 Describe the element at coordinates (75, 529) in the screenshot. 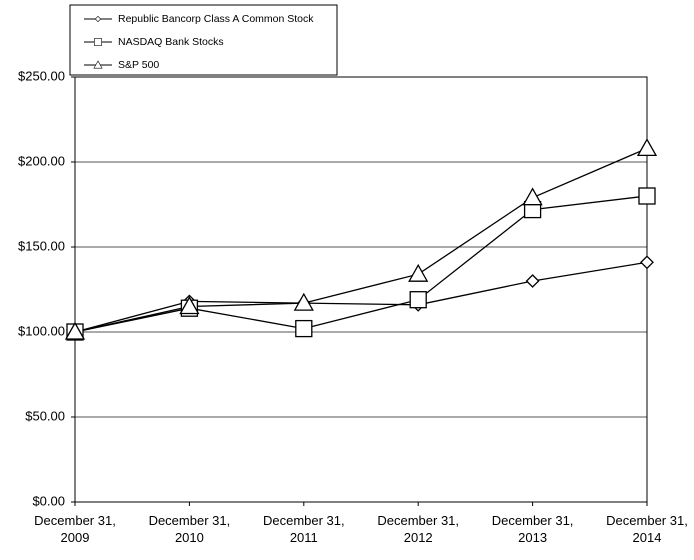

I see `x-tick-label: December 31, 2009` at that location.